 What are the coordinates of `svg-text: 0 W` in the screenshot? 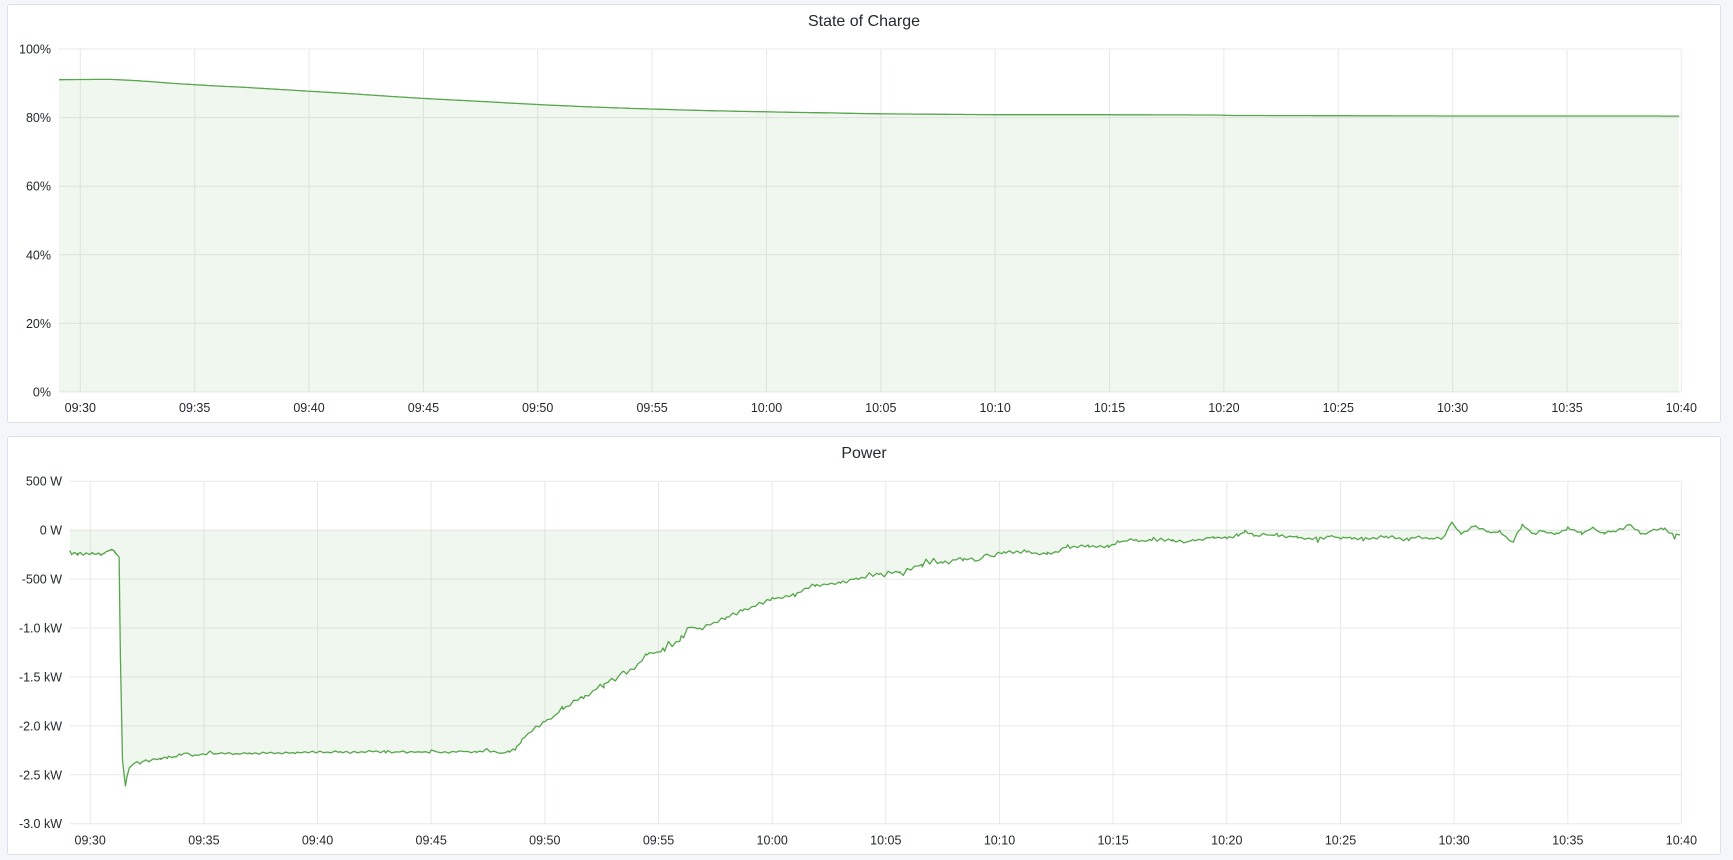 It's located at (51, 531).